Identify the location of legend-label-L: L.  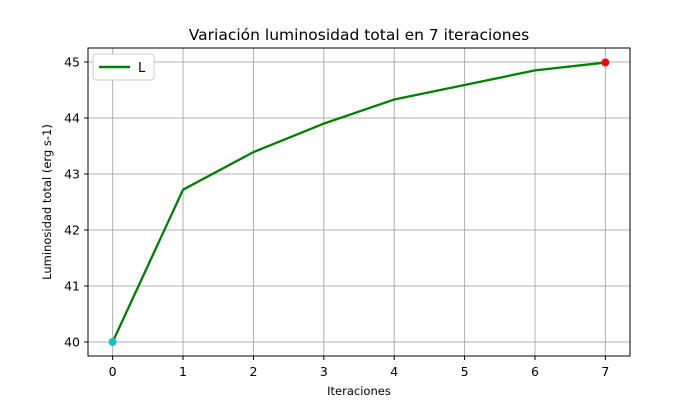
(142, 68).